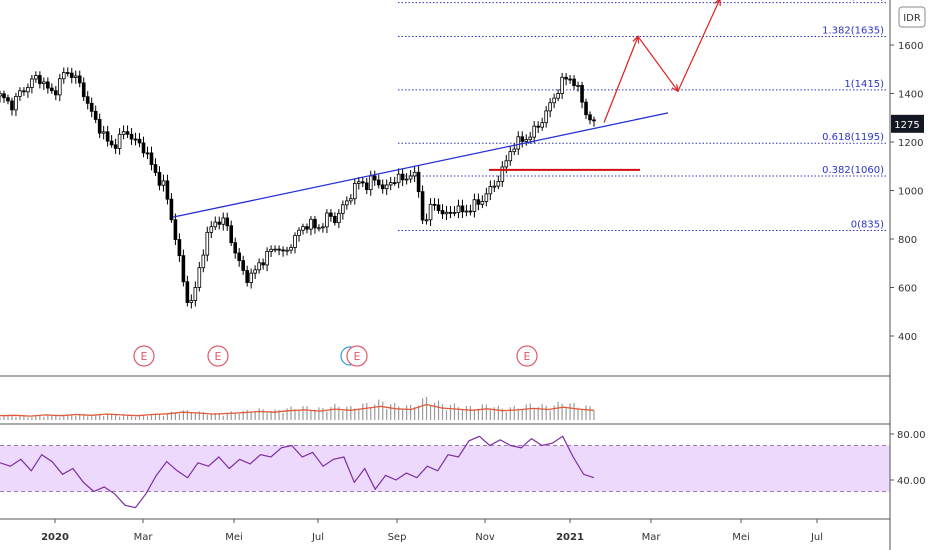 The height and width of the screenshot is (550, 932). Describe the element at coordinates (912, 17) in the screenshot. I see `currency-badge: IDR` at that location.